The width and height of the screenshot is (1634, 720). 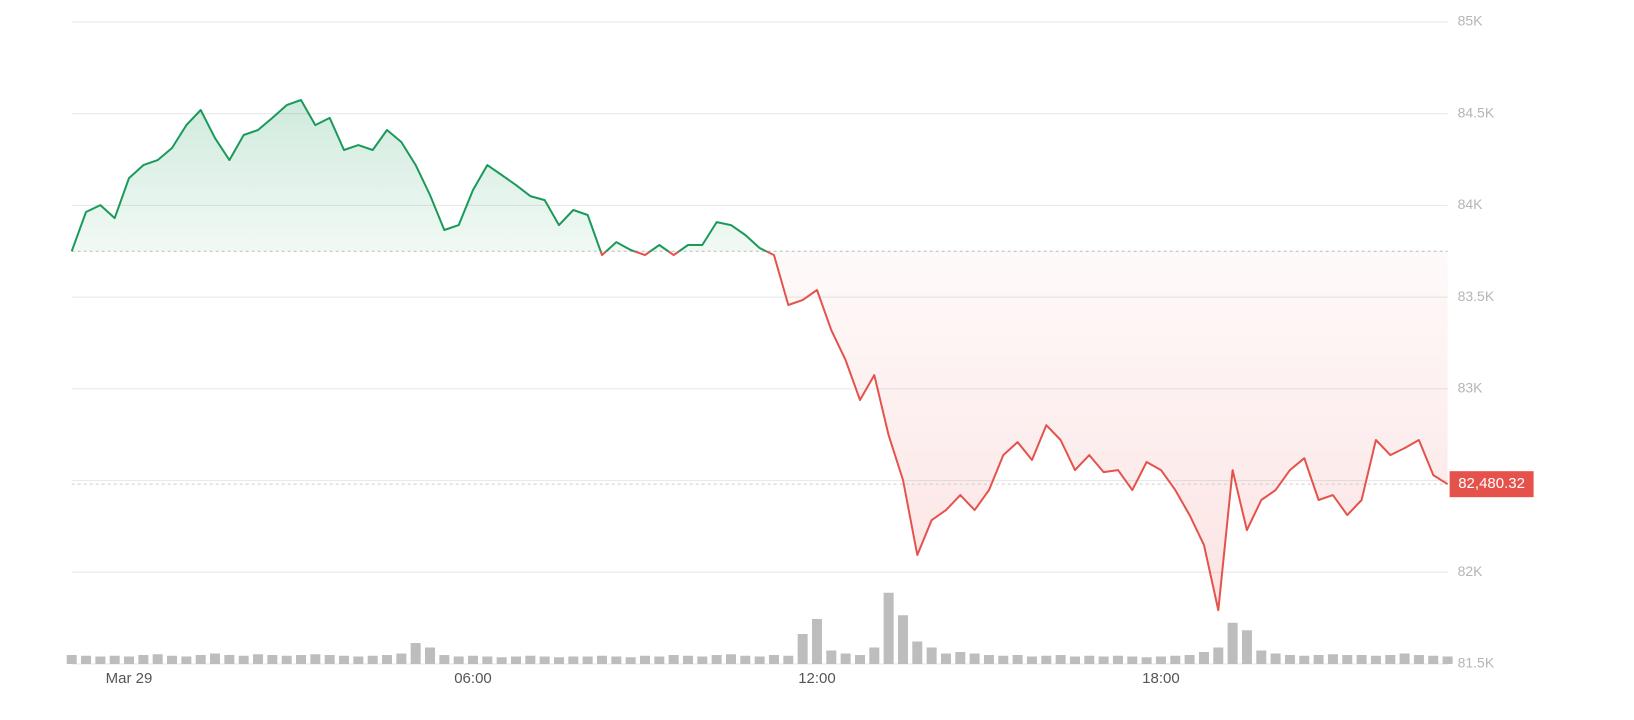 I want to click on x-tick-label: Mar 29, so click(x=129, y=678).